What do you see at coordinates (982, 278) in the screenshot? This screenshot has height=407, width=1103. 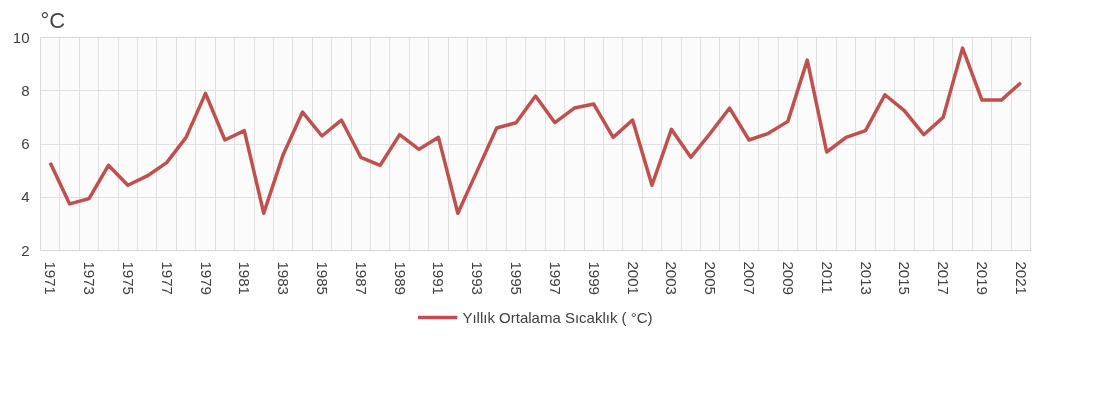 I see `x-tick-label: 2019` at bounding box center [982, 278].